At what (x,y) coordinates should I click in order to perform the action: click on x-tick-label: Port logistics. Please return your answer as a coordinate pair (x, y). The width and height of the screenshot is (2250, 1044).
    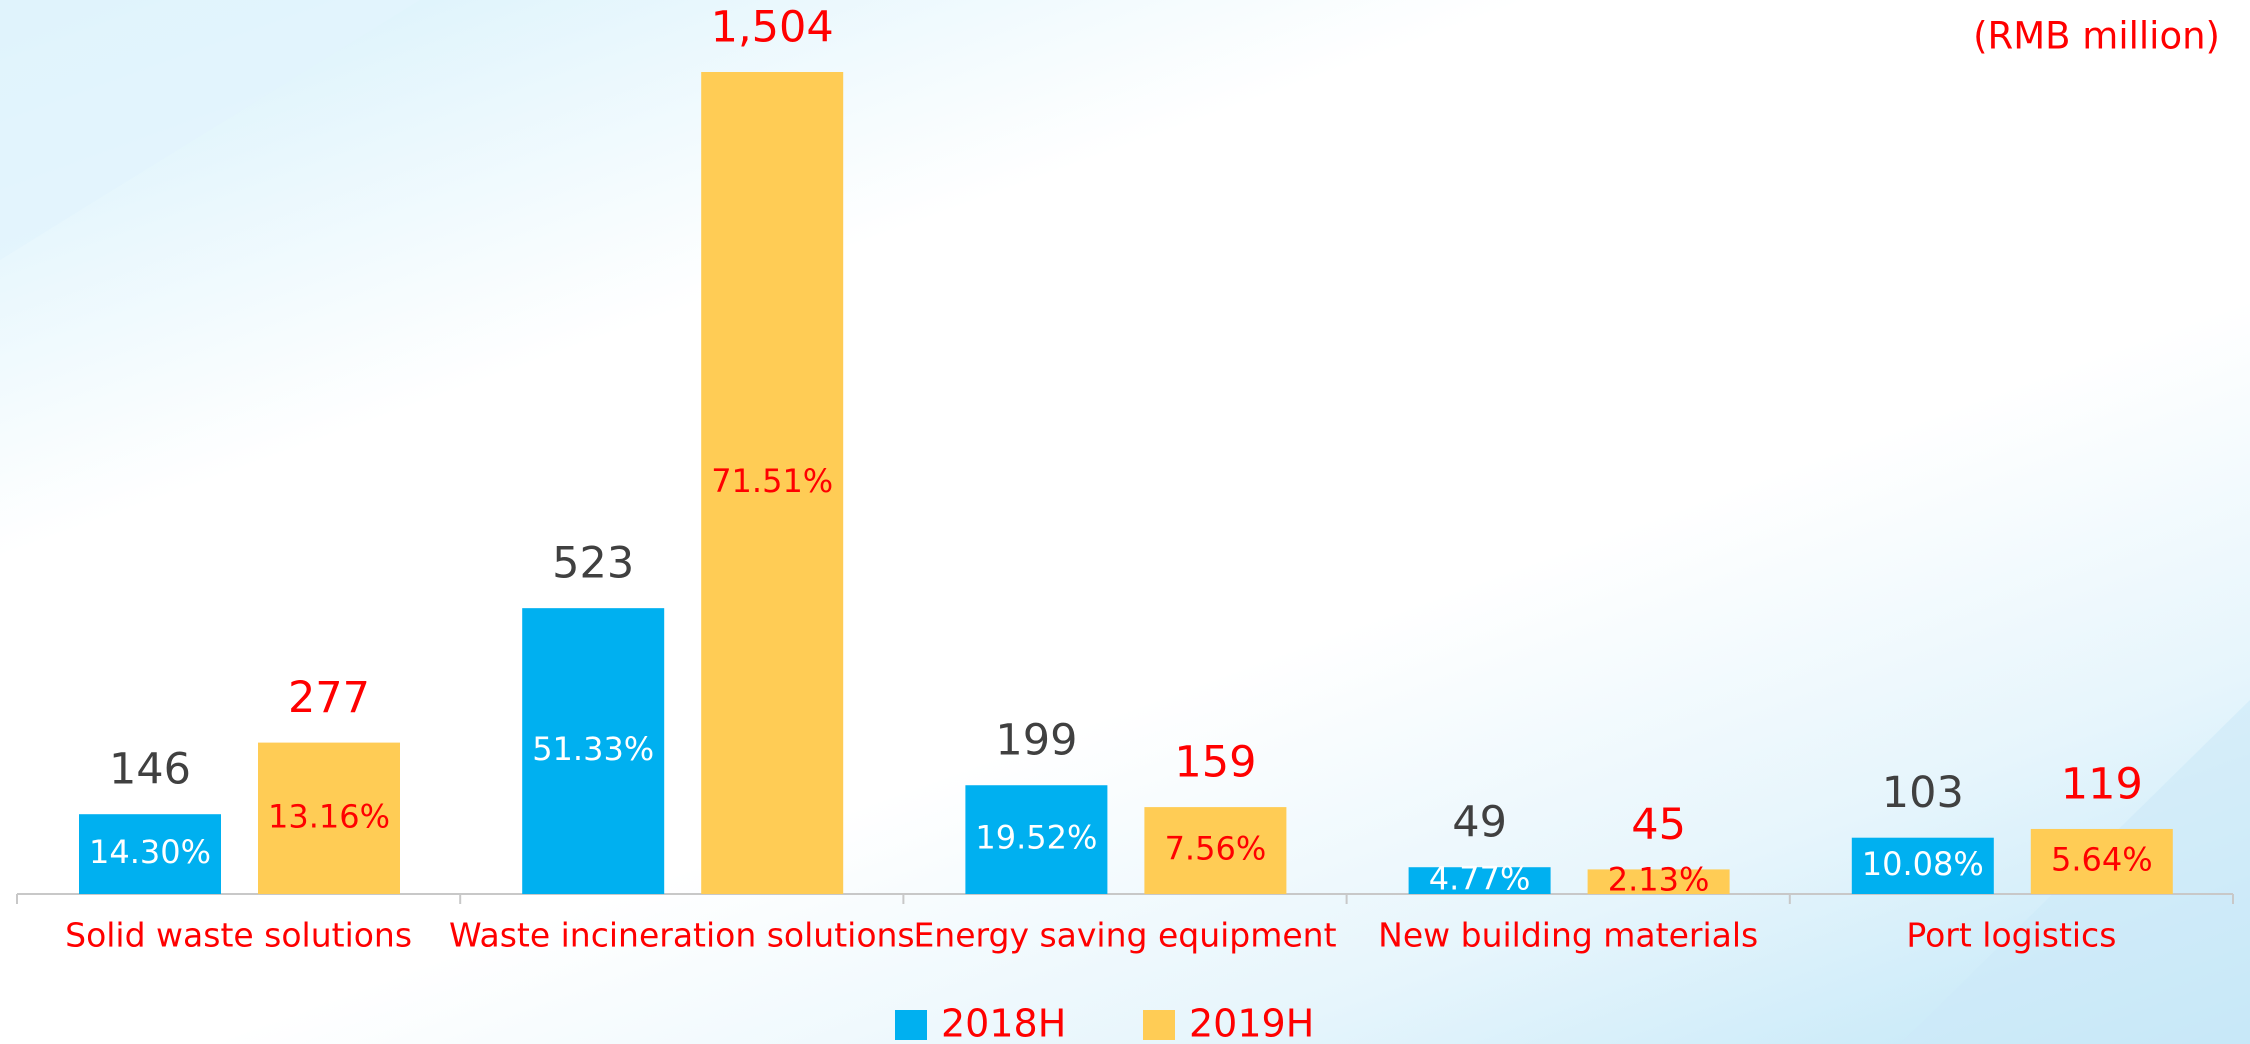
    Looking at the image, I should click on (2011, 935).